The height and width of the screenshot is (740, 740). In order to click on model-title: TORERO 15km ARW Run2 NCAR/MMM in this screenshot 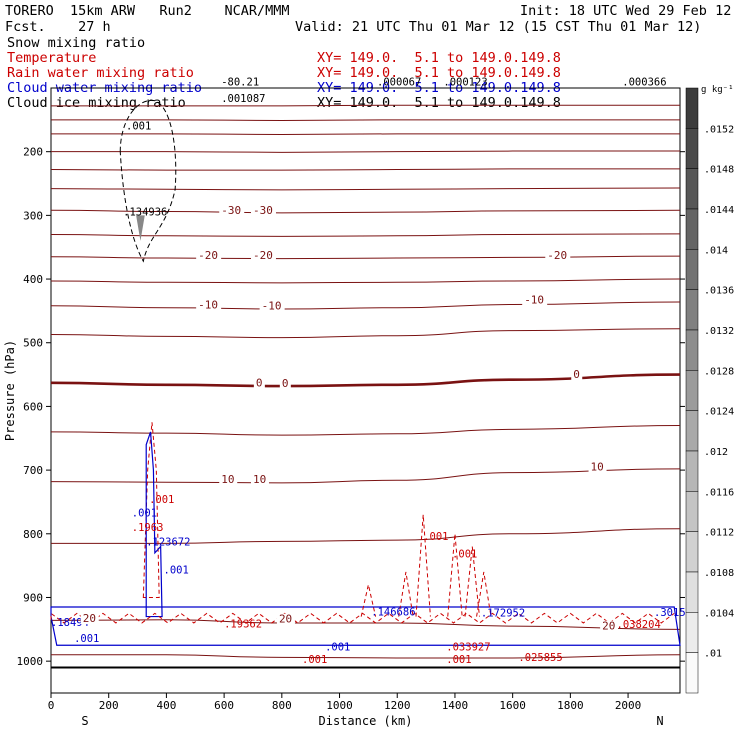, I will do `click(147, 11)`.